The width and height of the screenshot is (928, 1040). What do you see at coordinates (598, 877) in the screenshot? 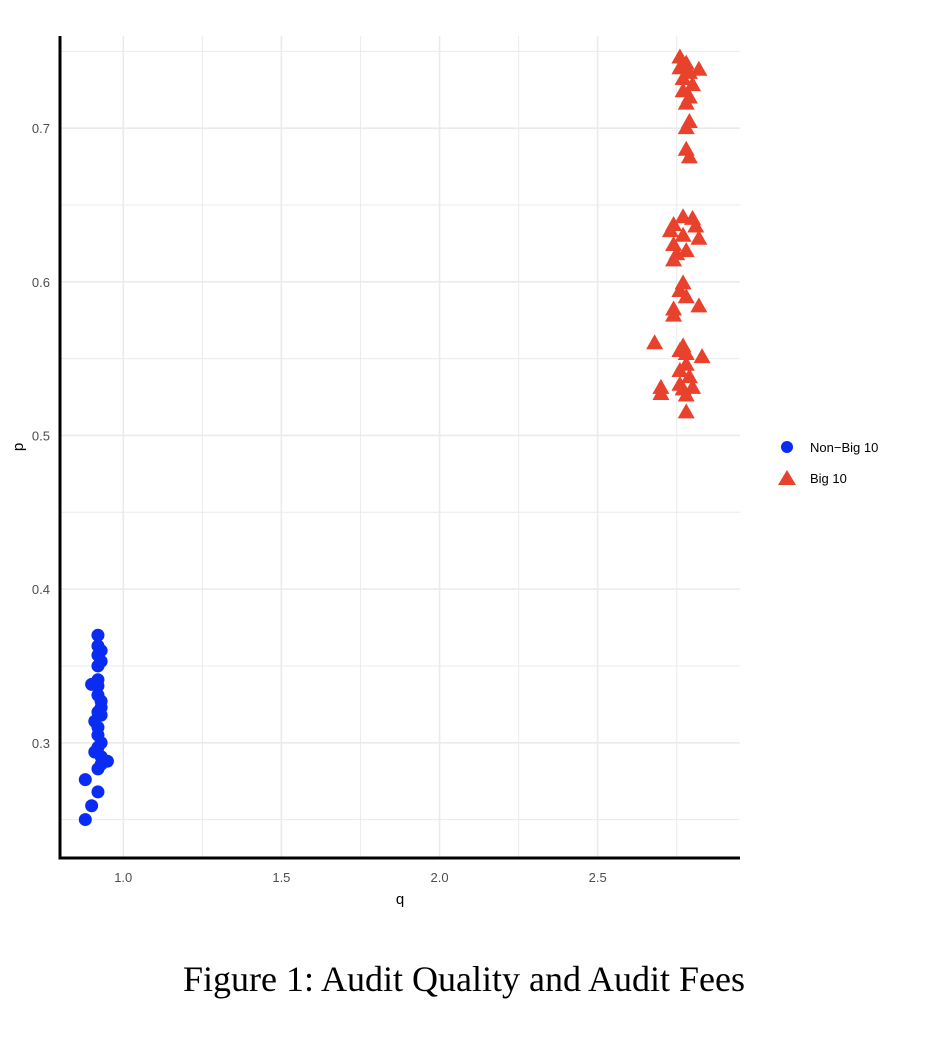
I see `x-tick-label: 2.5` at bounding box center [598, 877].